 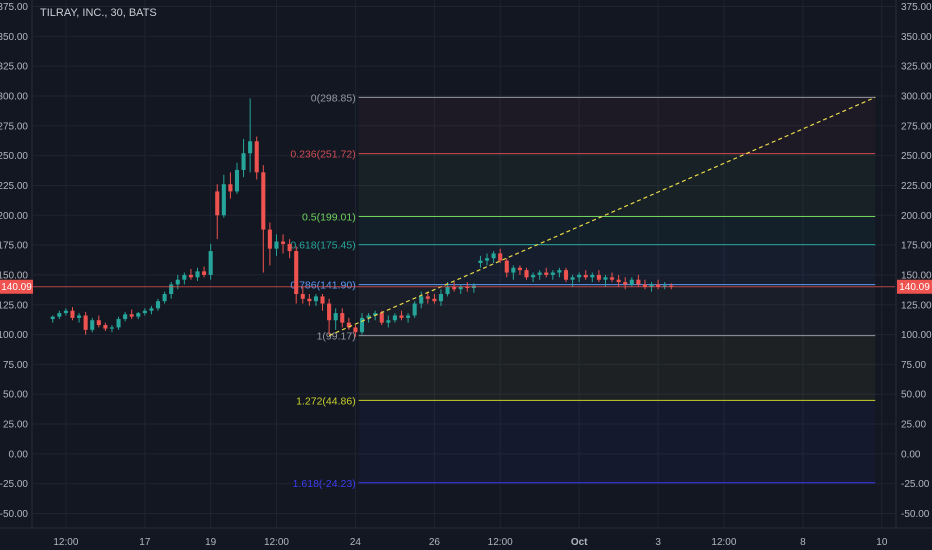 What do you see at coordinates (915, 484) in the screenshot?
I see `y-tick-label-right: -25.00` at bounding box center [915, 484].